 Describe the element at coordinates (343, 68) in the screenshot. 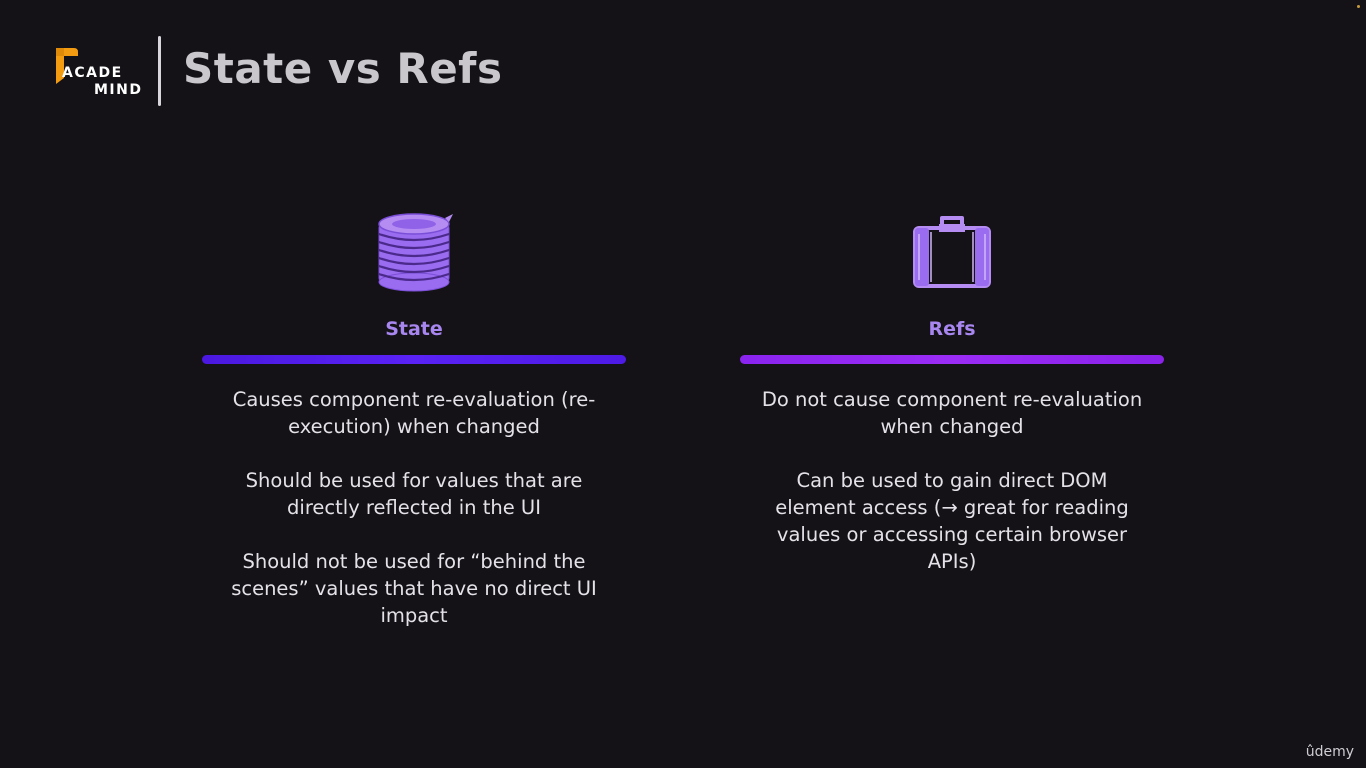

I see `page-title: State vs Refs` at that location.